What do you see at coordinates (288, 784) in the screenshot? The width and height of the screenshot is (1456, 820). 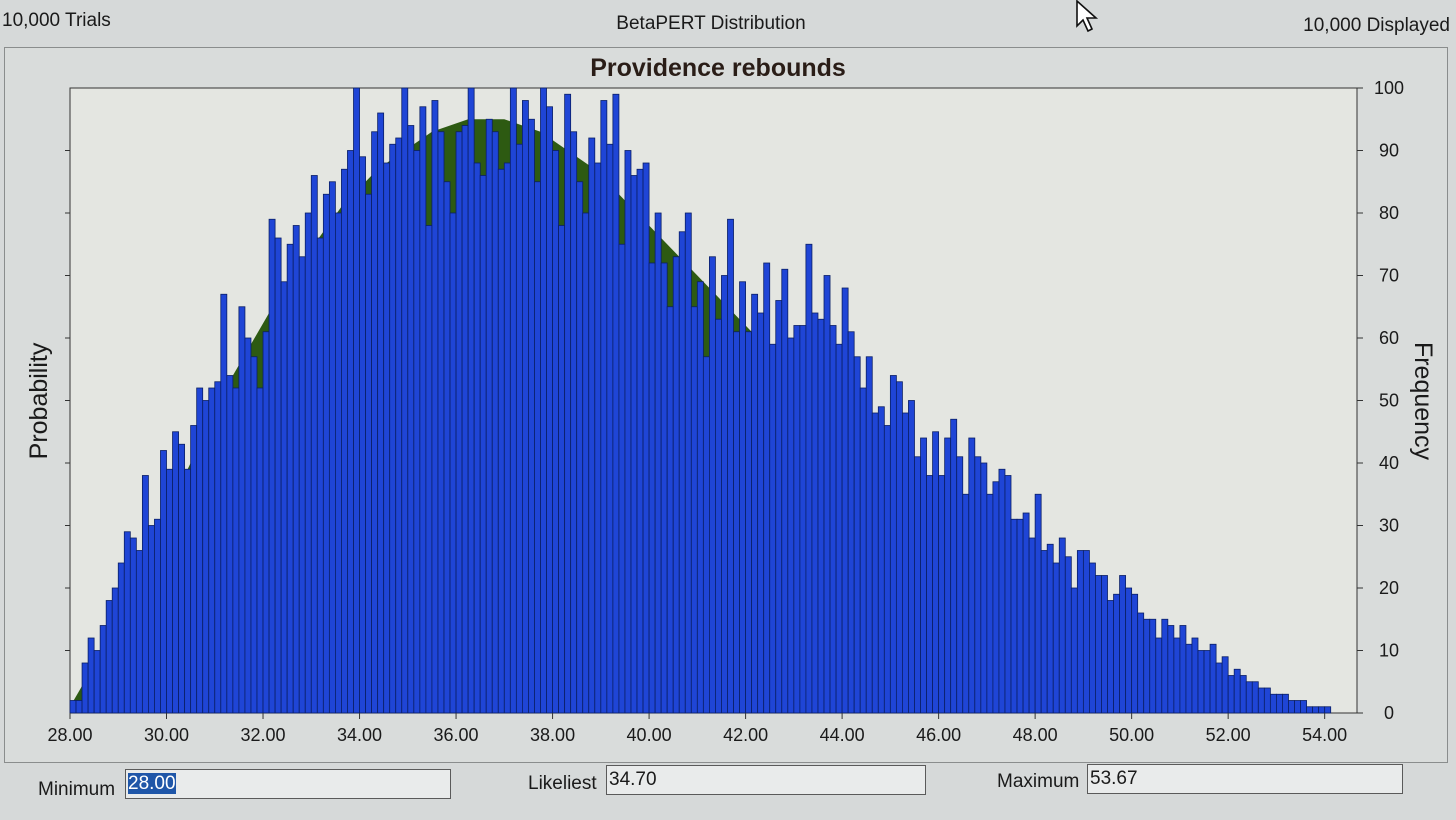 I see `minimum-field: 28.00` at bounding box center [288, 784].